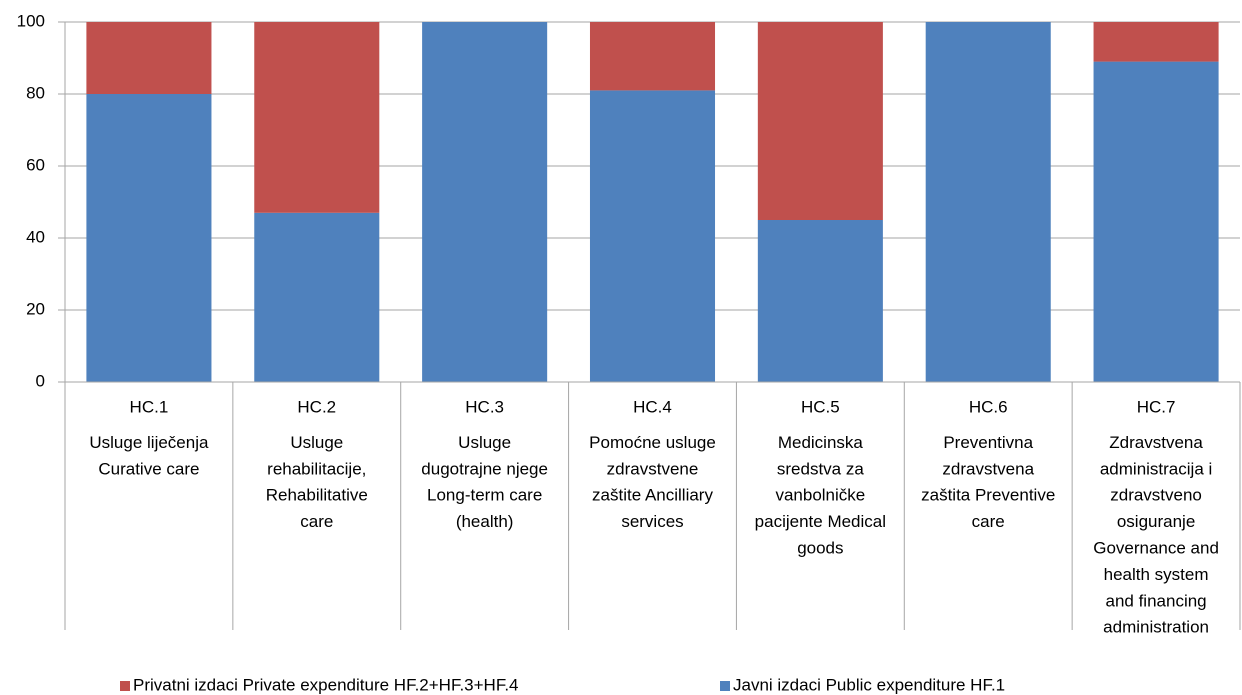 The image size is (1242, 695). I want to click on x-tick-label: osiguranje, so click(1156, 521).